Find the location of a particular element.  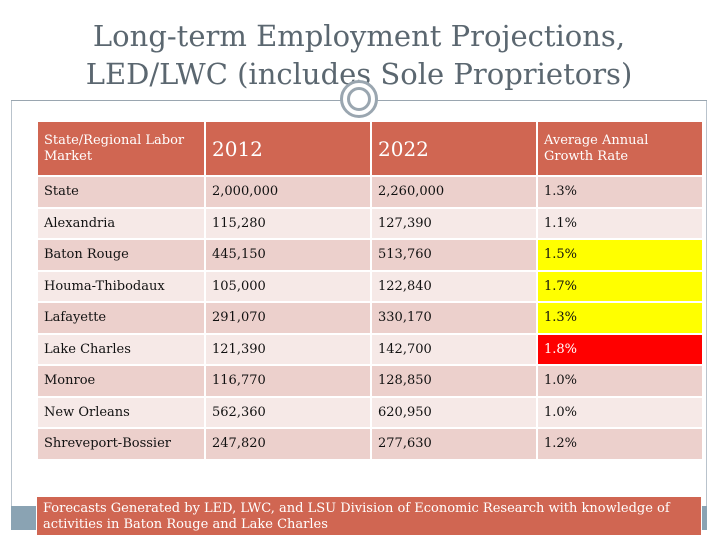

row-2022: 127,390 is located at coordinates (454, 223).